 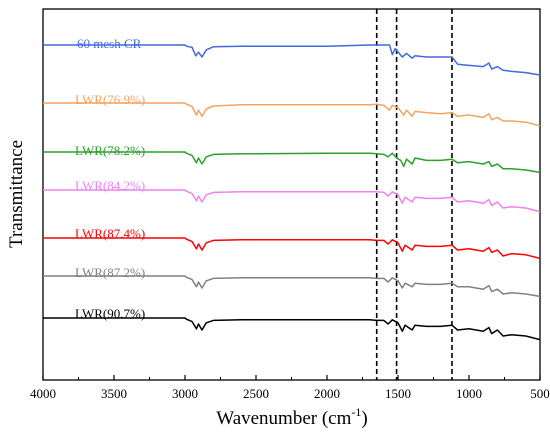 I want to click on x-tick-label-6: 1000, so click(x=469, y=393).